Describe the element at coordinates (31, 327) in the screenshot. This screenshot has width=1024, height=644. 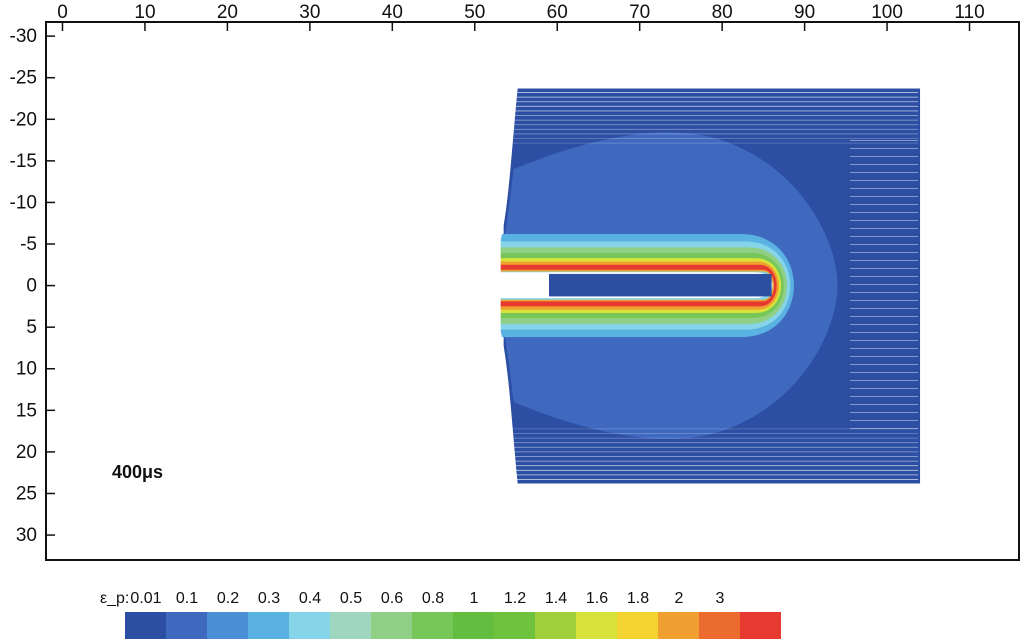
I see `y-tick-label-5: 5` at that location.